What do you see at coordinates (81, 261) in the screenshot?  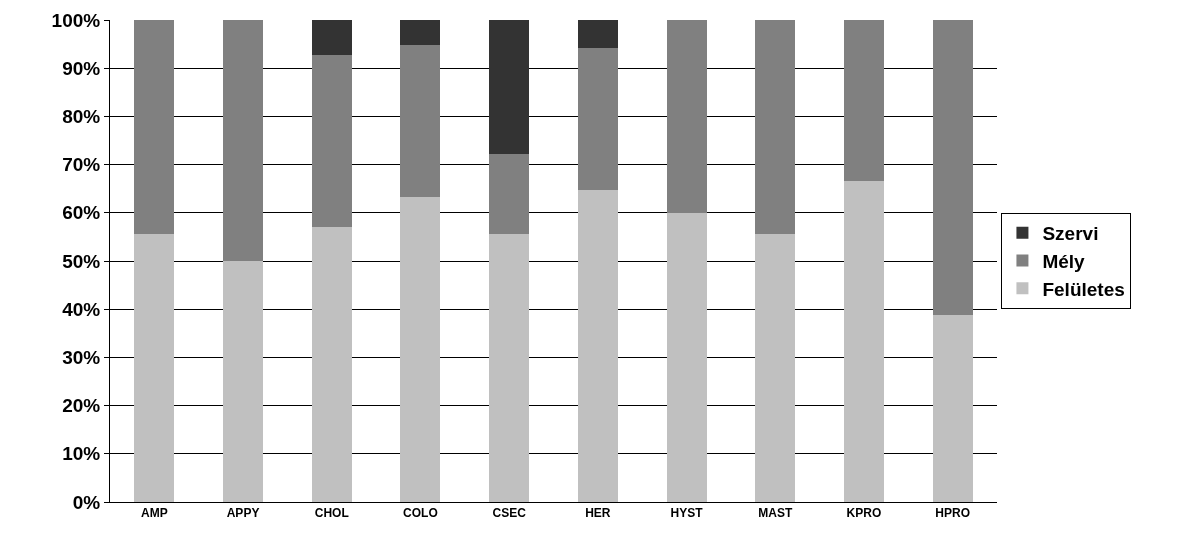 I see `y-tick-label: 50%` at bounding box center [81, 261].